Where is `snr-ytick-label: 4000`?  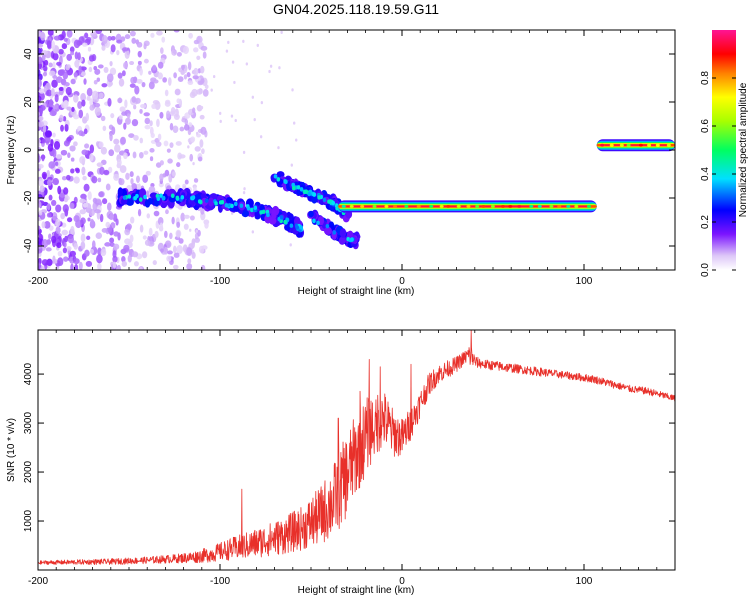
snr-ytick-label: 4000 is located at coordinates (28, 374).